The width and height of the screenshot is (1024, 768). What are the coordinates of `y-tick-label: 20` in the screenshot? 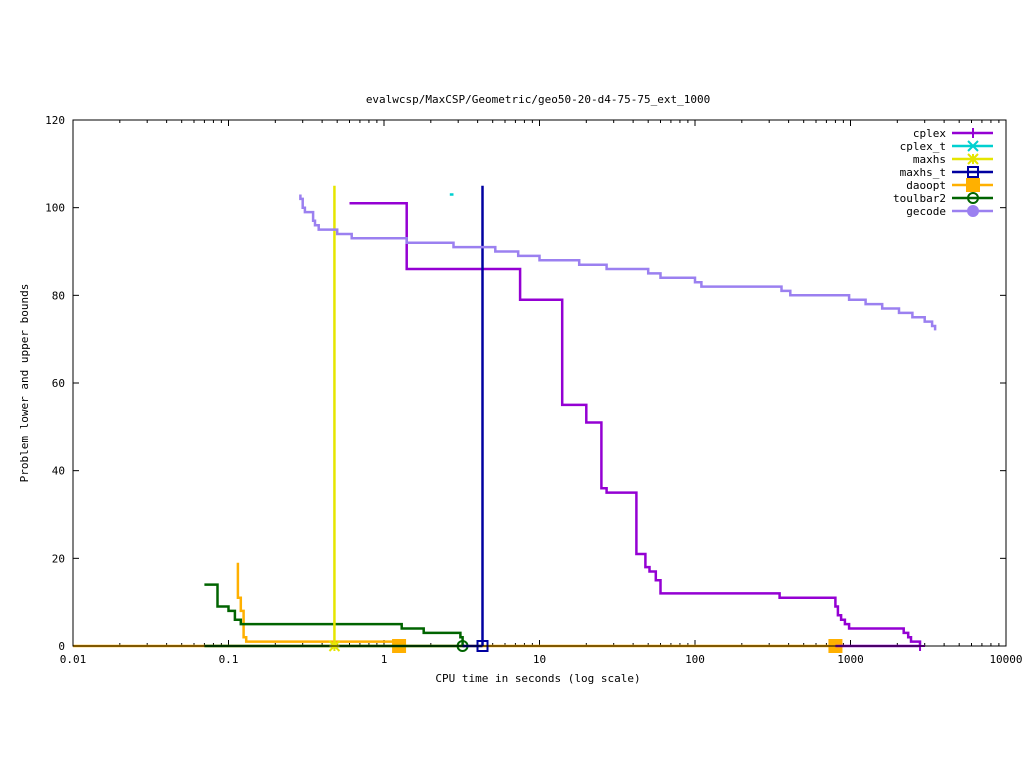 It's located at (58, 558).